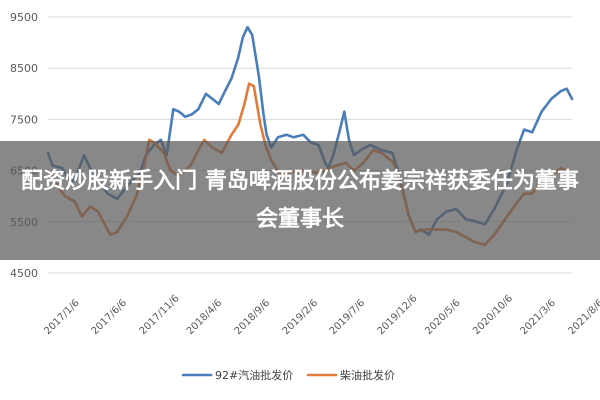 This screenshot has height=400, width=600. I want to click on legend: 92#汽油批发价 柴油批发价, so click(288, 375).